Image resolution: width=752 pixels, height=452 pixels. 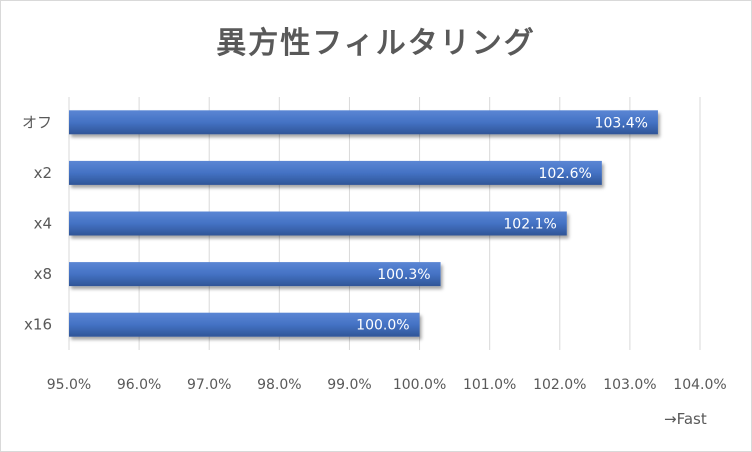 What do you see at coordinates (38, 325) in the screenshot?
I see `category-label: x16` at bounding box center [38, 325].